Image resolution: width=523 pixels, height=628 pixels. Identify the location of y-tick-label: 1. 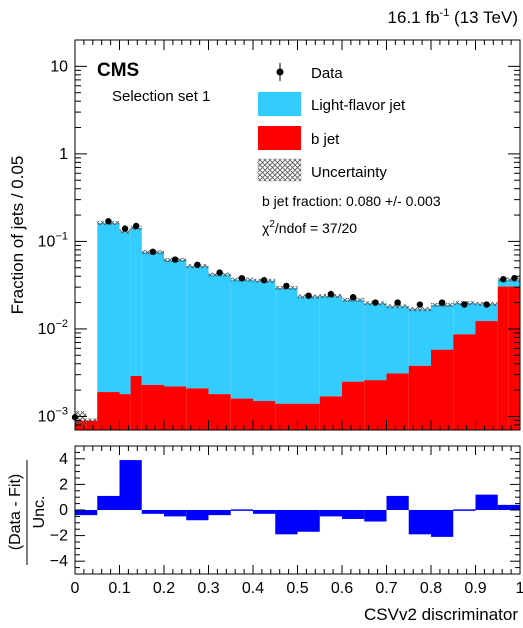
(63, 154).